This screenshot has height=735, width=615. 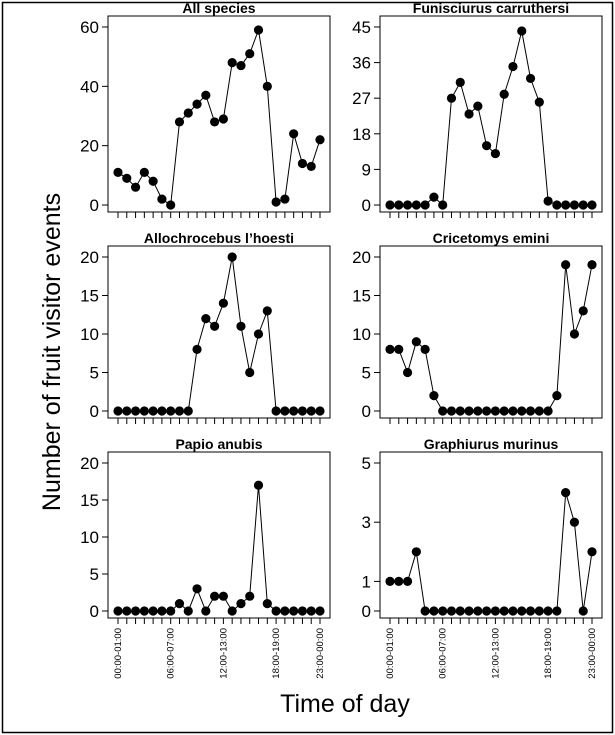 I want to click on panel-3: Allochrocebus l’hoesti 0 5 10 15 20, so click(x=205, y=327).